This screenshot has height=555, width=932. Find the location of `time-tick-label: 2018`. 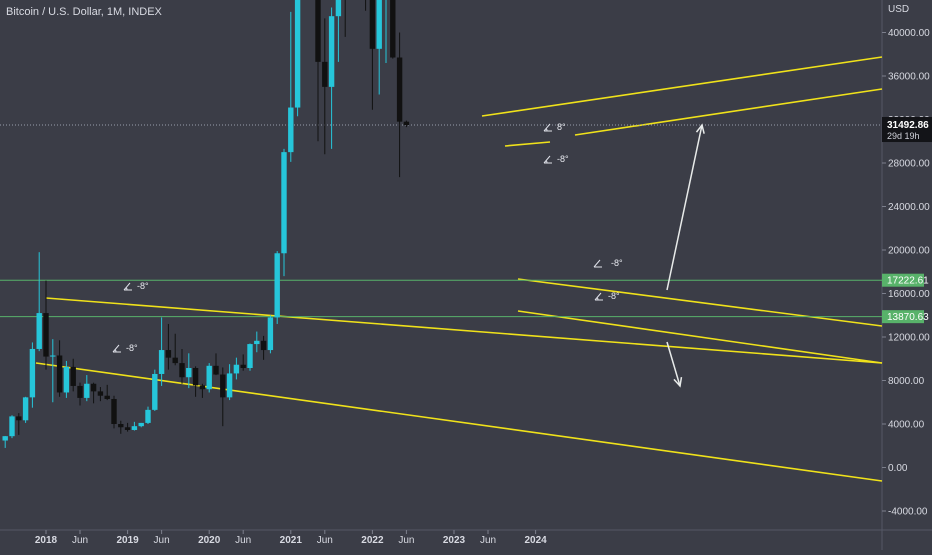

time-tick-label: 2018 is located at coordinates (46, 540).